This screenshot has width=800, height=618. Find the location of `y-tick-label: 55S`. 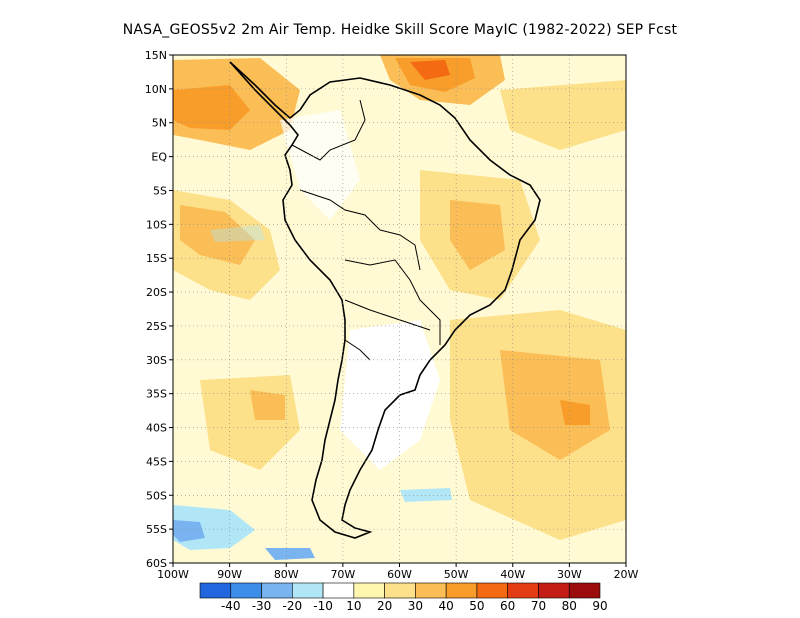

y-tick-label: 55S is located at coordinates (156, 529).